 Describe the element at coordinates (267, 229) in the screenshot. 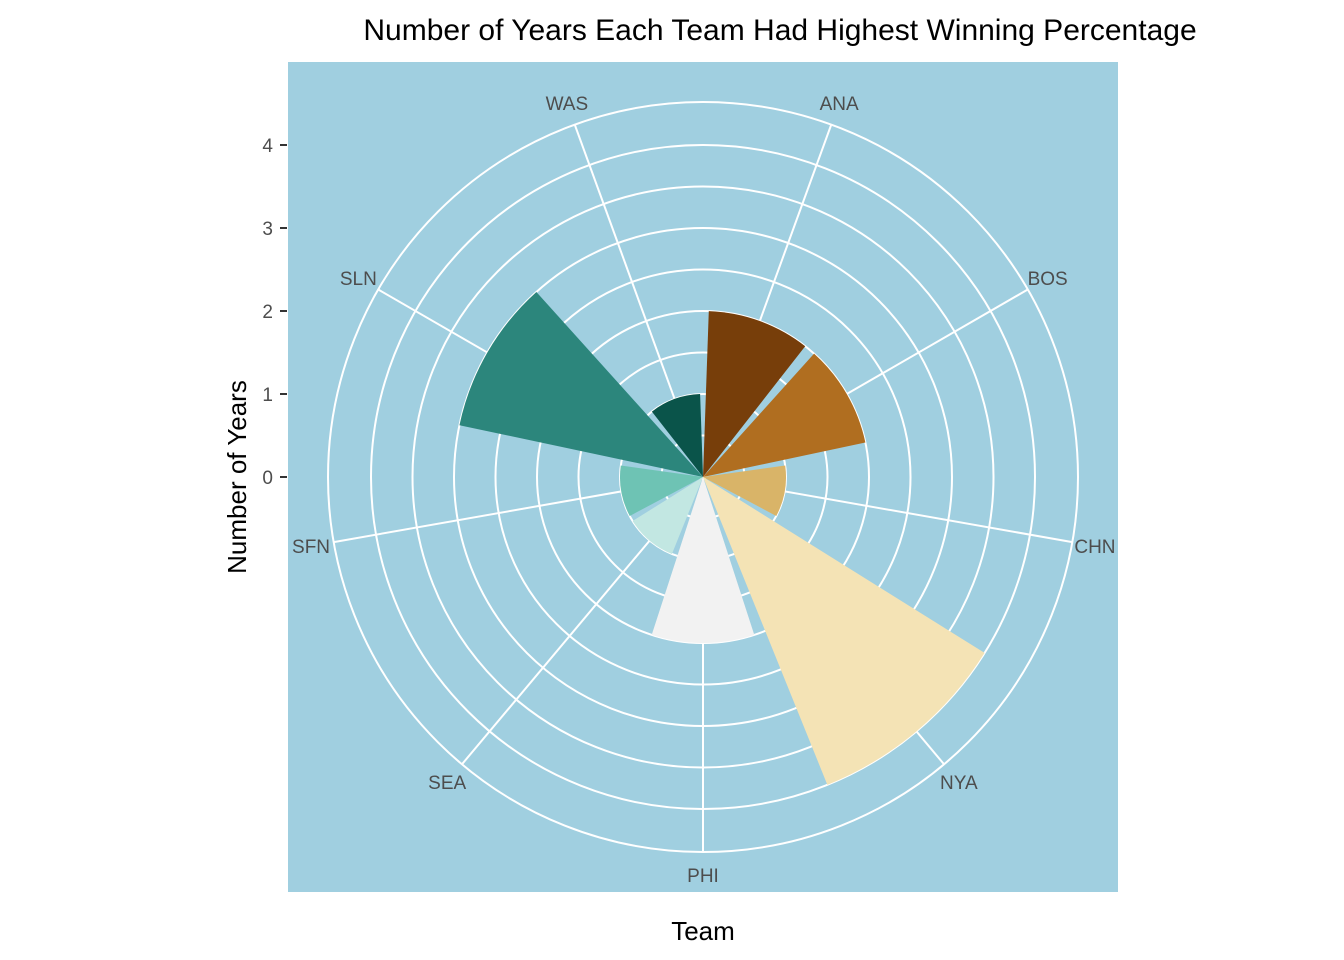

I see `y-tick-label: 3` at that location.